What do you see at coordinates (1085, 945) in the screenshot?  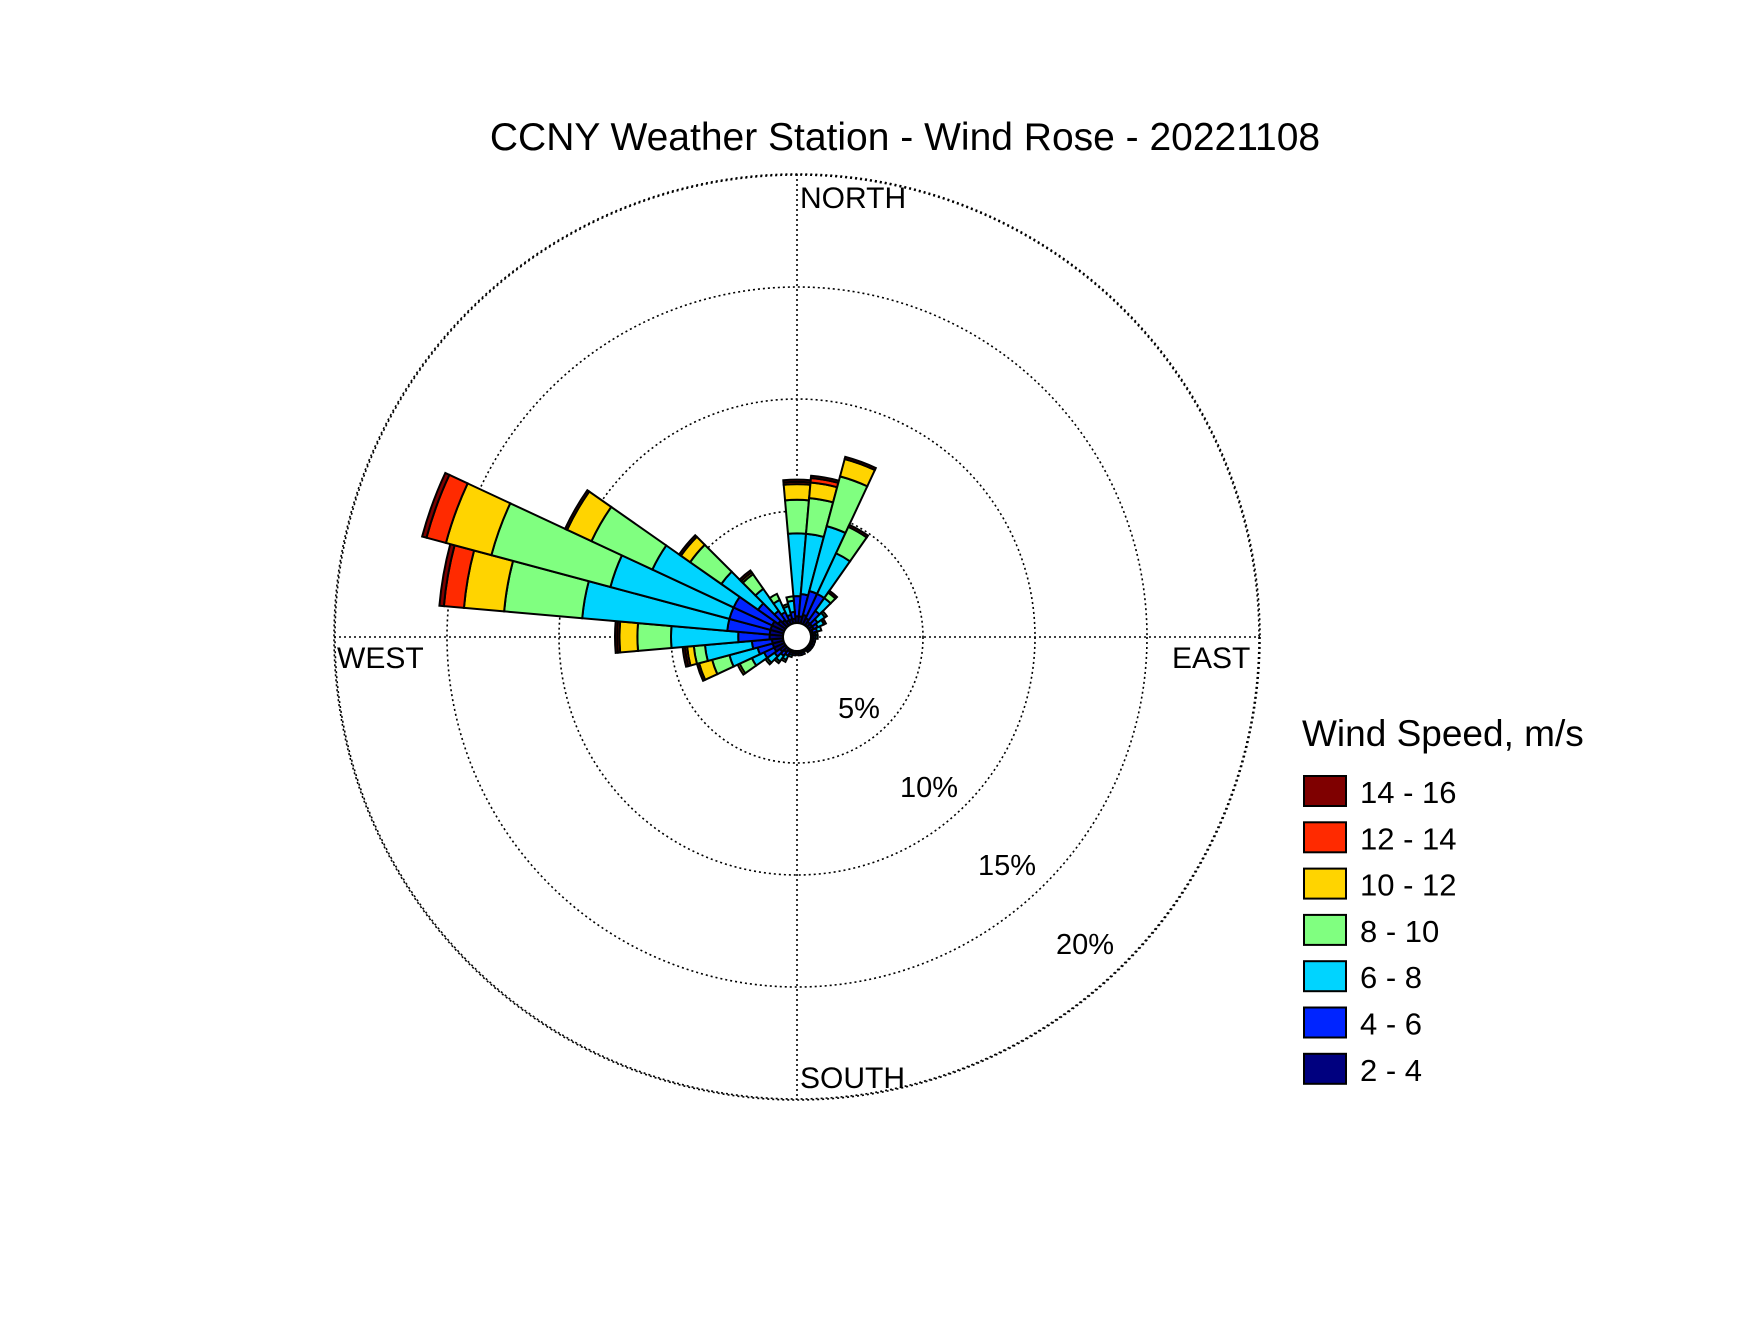 I see `ring-label-20: 20%` at bounding box center [1085, 945].